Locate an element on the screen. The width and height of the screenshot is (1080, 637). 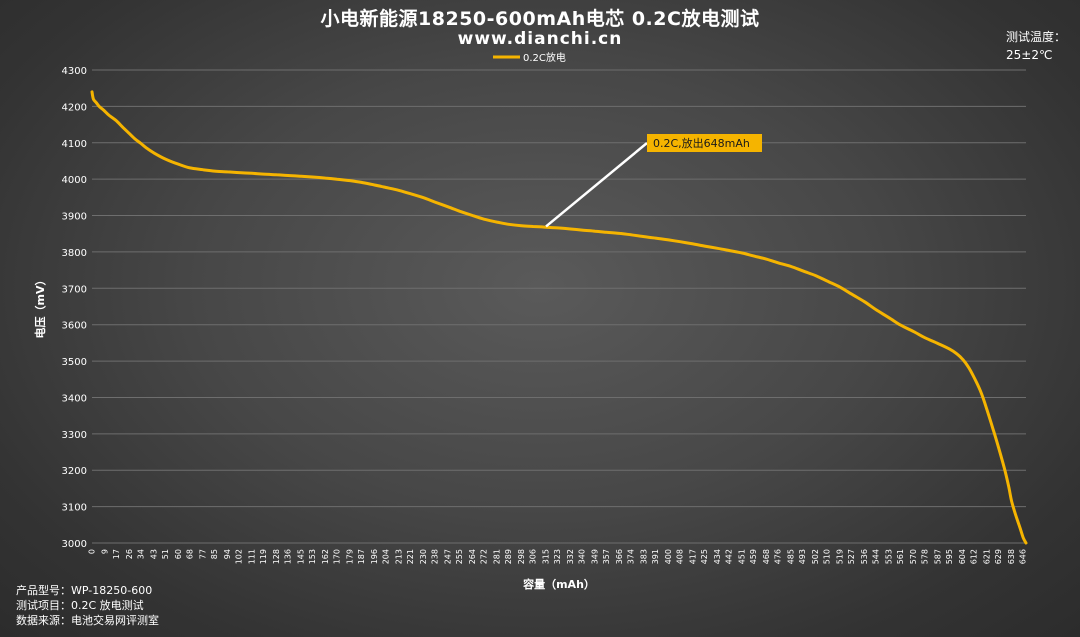
x-tick-label: 196 is located at coordinates (374, 556).